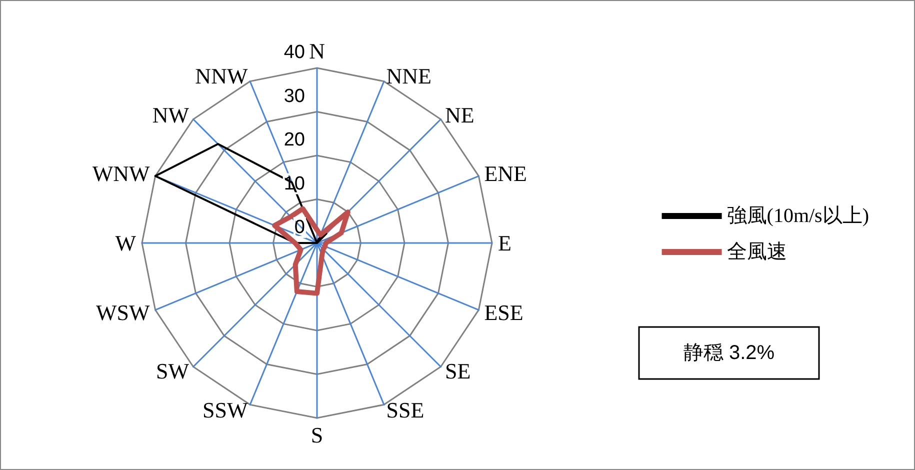 The width and height of the screenshot is (915, 470). What do you see at coordinates (756, 252) in the screenshot?
I see `legend-label: 全風速` at bounding box center [756, 252].